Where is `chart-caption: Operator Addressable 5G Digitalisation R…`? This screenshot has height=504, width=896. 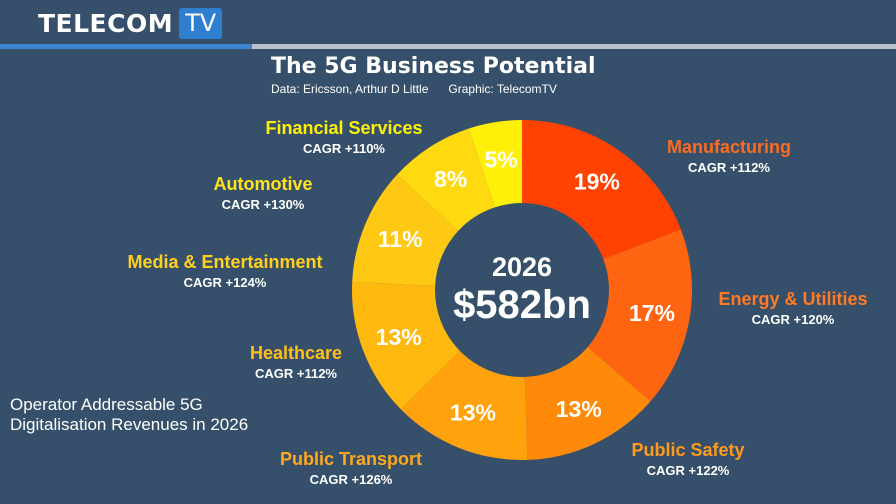 chart-caption: Operator Addressable 5G Digitalisation R… is located at coordinates (129, 414).